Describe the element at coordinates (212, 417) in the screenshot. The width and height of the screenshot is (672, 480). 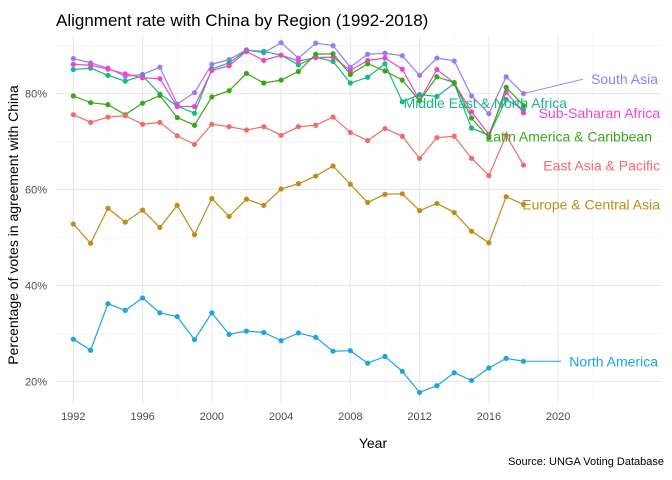
I see `x-tick-label: 2000` at that location.